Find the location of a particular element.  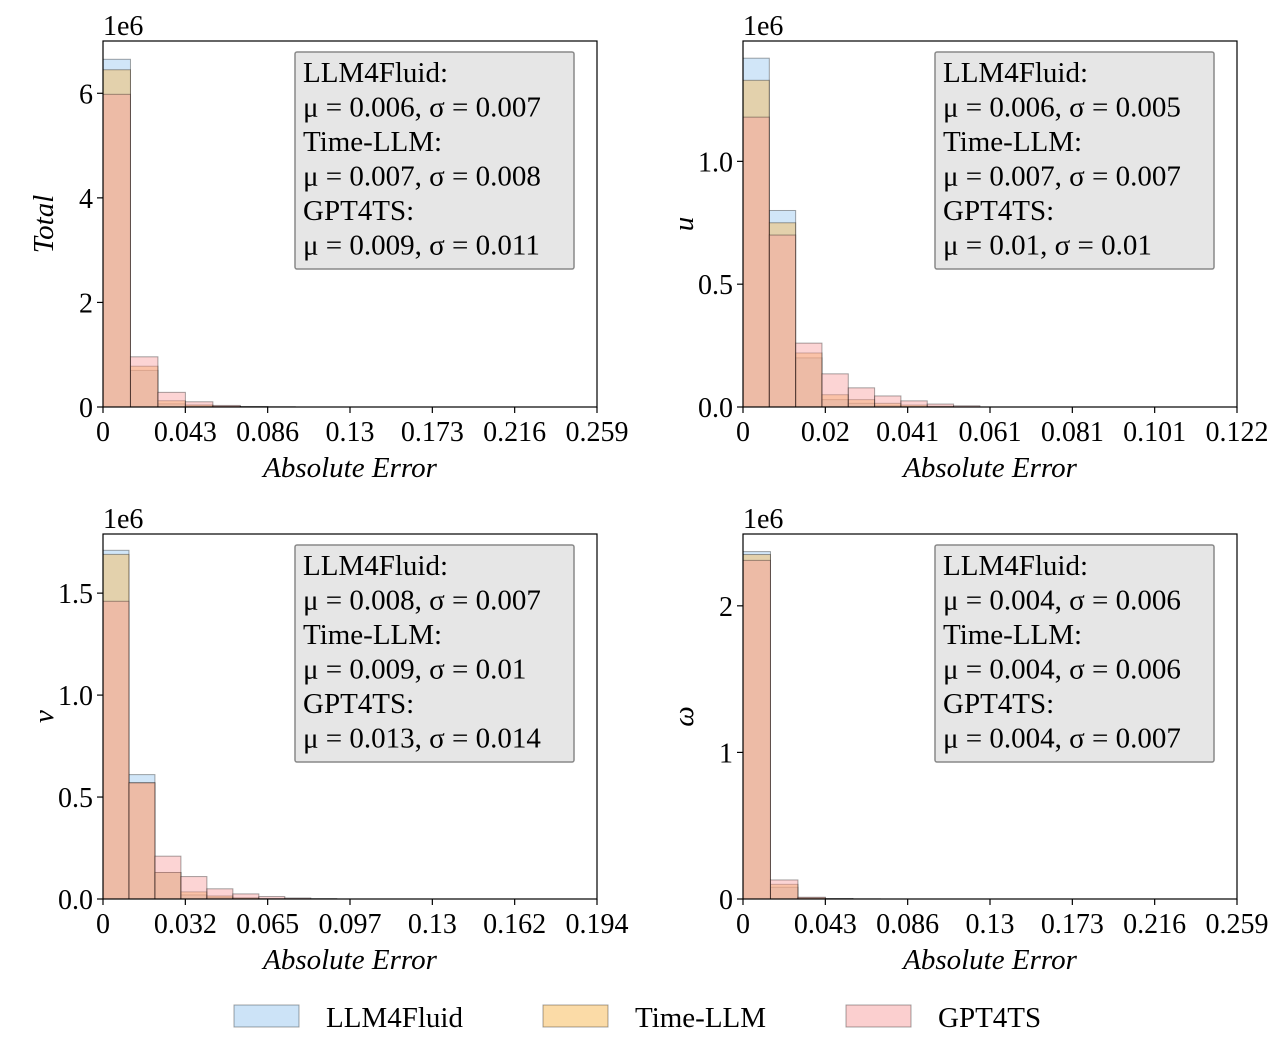

y-tick-label: 1.5 is located at coordinates (75, 594).